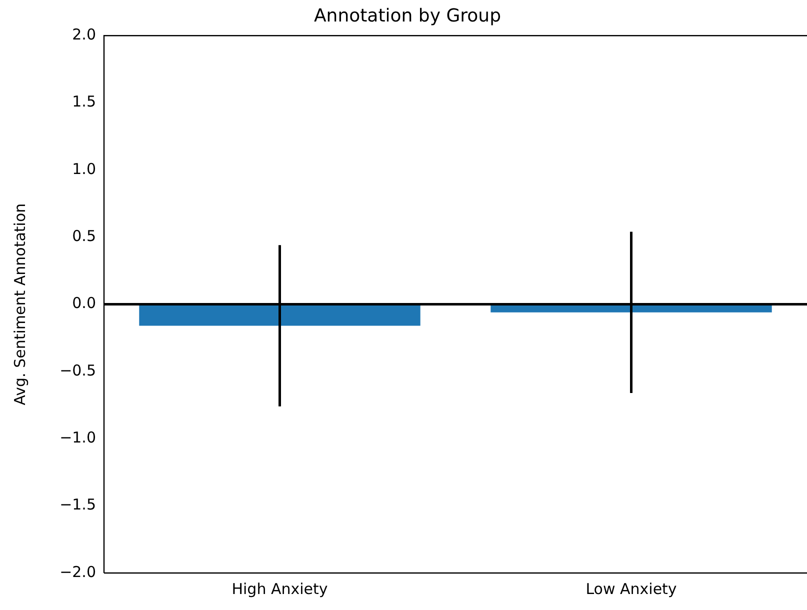  I want to click on y-tick-label: −1.5, so click(78, 505).